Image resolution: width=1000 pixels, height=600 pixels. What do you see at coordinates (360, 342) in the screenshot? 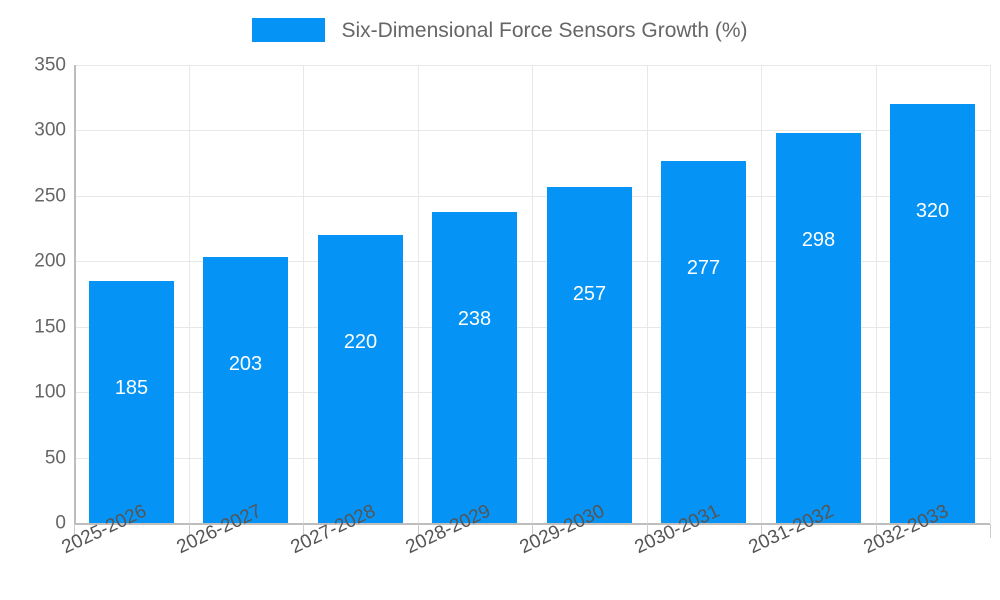
I see `bar-value-label: 220` at bounding box center [360, 342].